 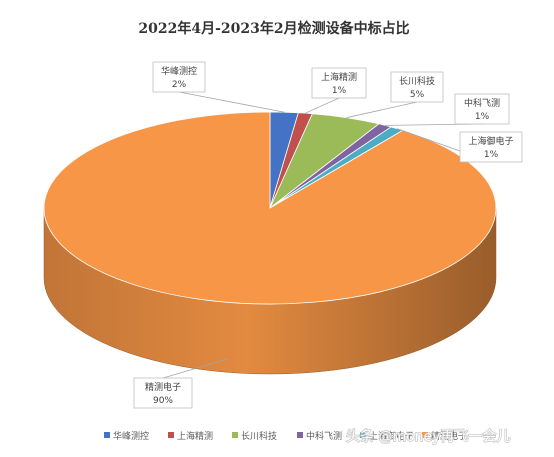 I want to click on chart-title: 2022年4月-2023年2月检测设备中标占比, so click(x=273, y=28).